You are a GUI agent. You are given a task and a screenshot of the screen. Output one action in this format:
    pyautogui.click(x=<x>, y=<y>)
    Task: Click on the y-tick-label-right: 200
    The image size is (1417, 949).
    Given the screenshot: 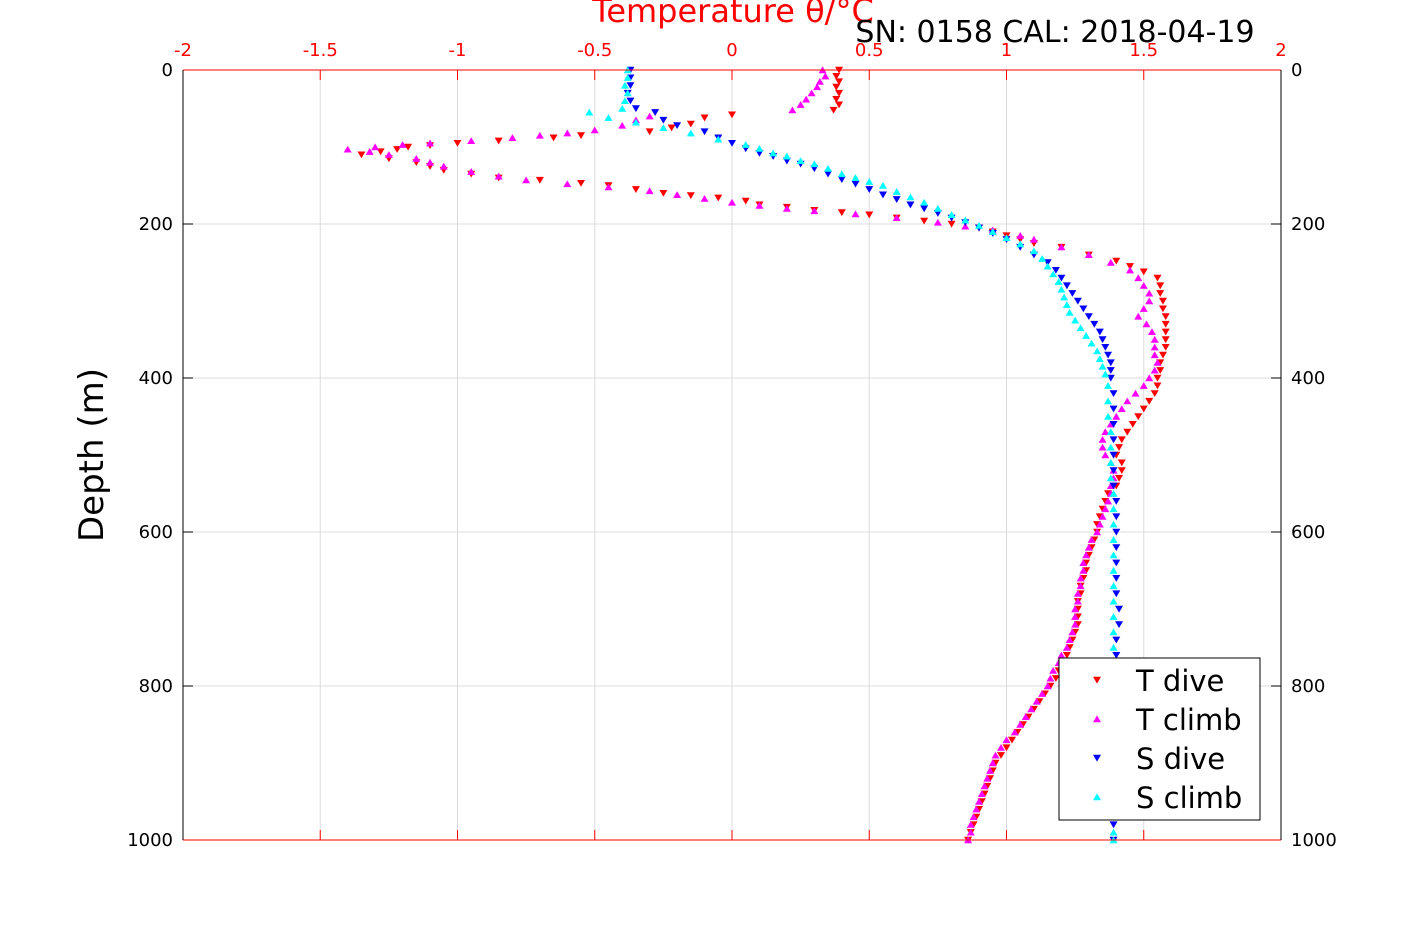 What is the action you would take?
    pyautogui.click(x=1308, y=224)
    